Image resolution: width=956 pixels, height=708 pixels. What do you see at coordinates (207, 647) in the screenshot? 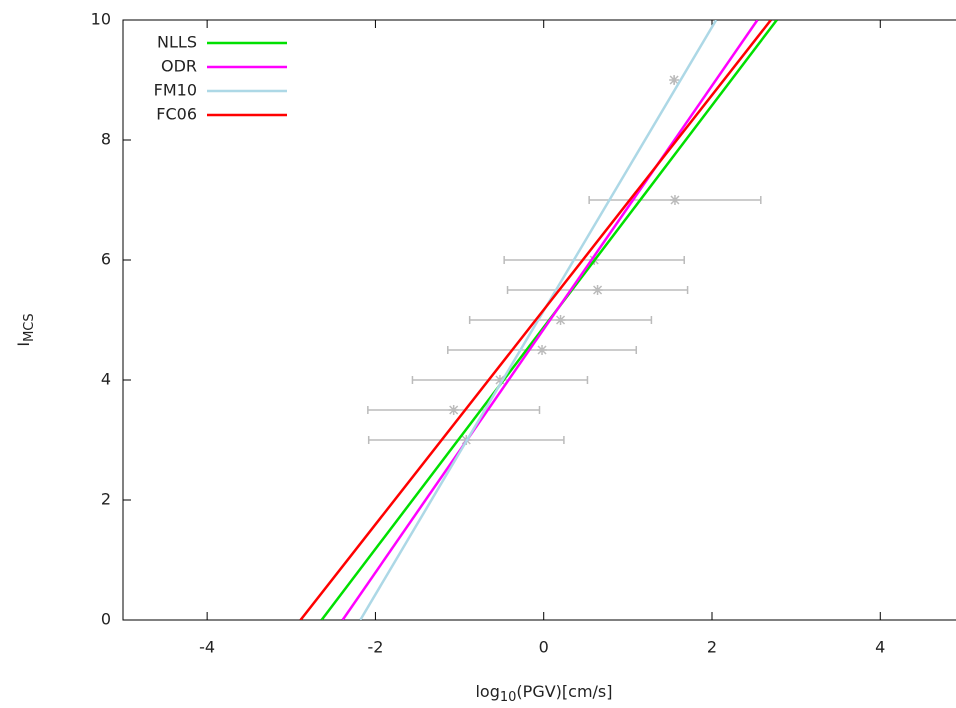
I see `x-tick-label: -4` at bounding box center [207, 647].